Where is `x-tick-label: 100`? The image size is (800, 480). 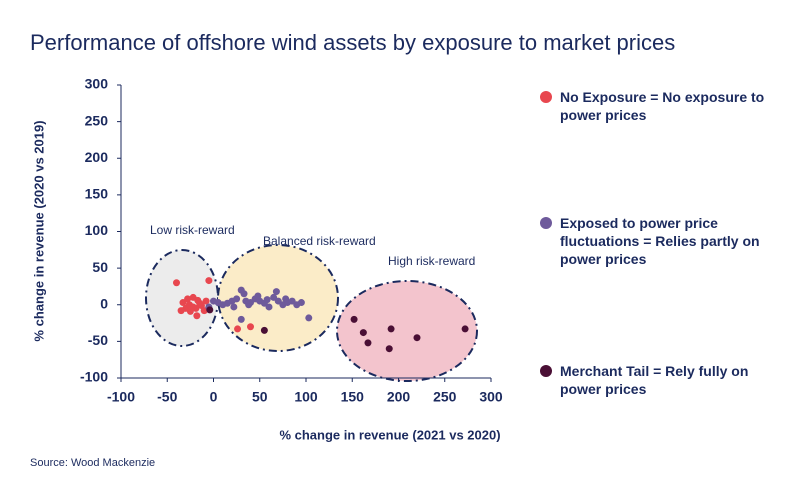
x-tick-label: 100 is located at coordinates (306, 397).